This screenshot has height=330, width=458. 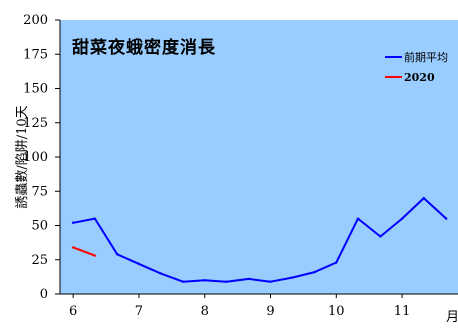 What do you see at coordinates (426, 57) in the screenshot?
I see `legend-label-0: 前期平均` at bounding box center [426, 57].